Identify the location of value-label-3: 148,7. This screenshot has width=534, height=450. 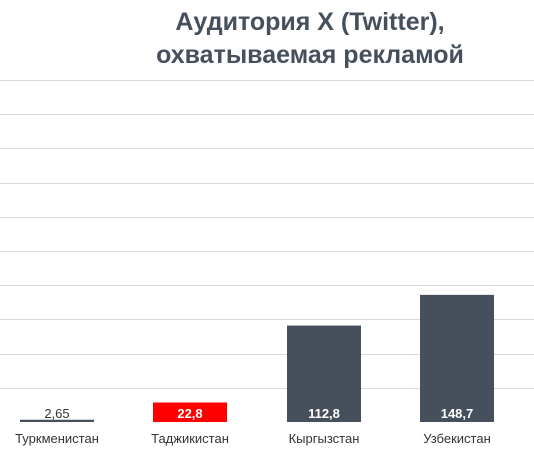
(457, 413).